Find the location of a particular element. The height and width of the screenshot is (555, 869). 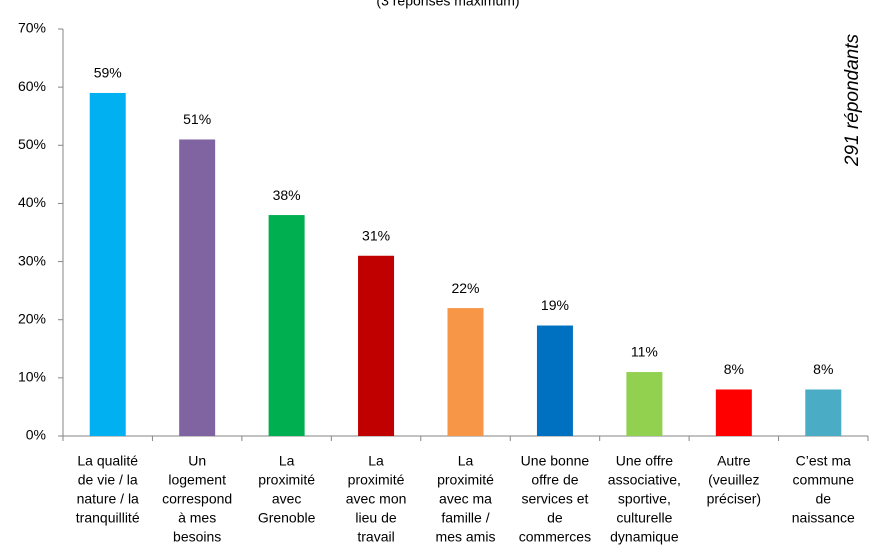

x-tick-label: besoins is located at coordinates (197, 537).